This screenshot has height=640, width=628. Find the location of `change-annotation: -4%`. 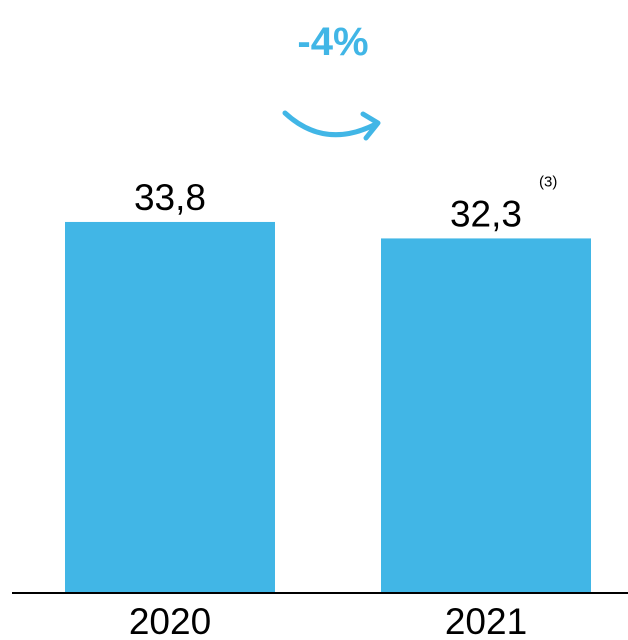

change-annotation: -4% is located at coordinates (332, 42).